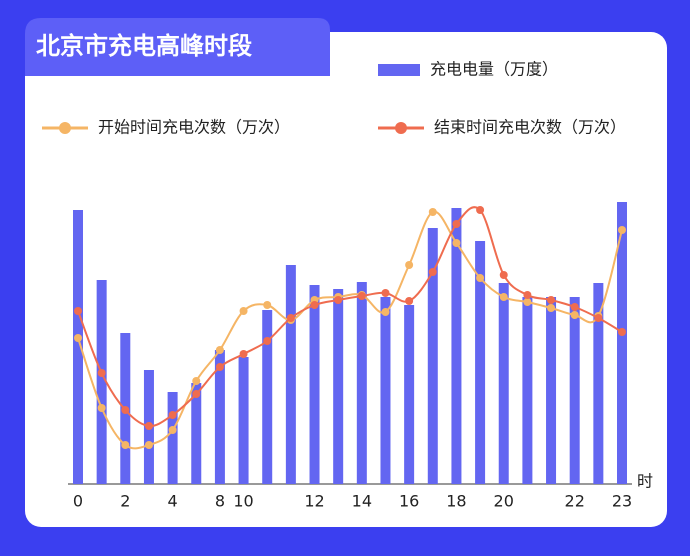  Describe the element at coordinates (494, 69) in the screenshot. I see `legend-label: 充电电量（万度）` at that location.